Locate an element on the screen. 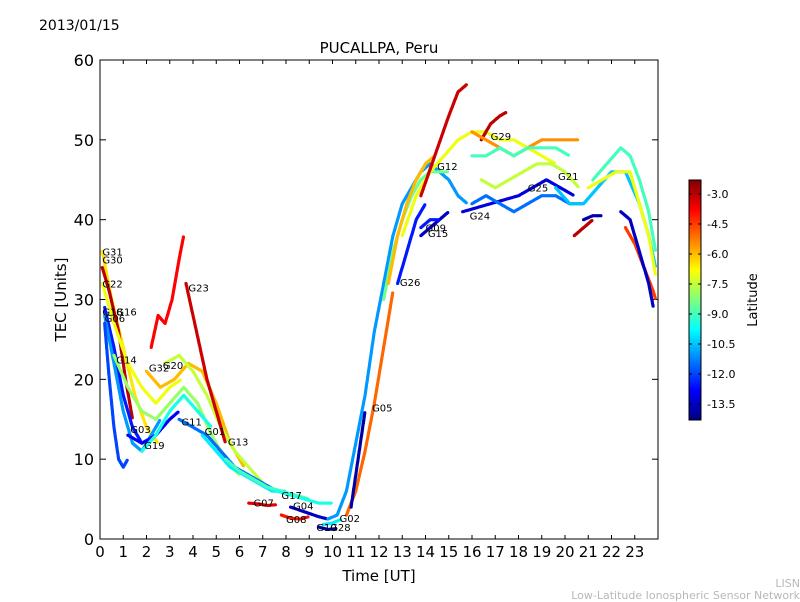 The width and height of the screenshot is (800, 602). colorbar-tick-label: -12.0 is located at coordinates (721, 374).